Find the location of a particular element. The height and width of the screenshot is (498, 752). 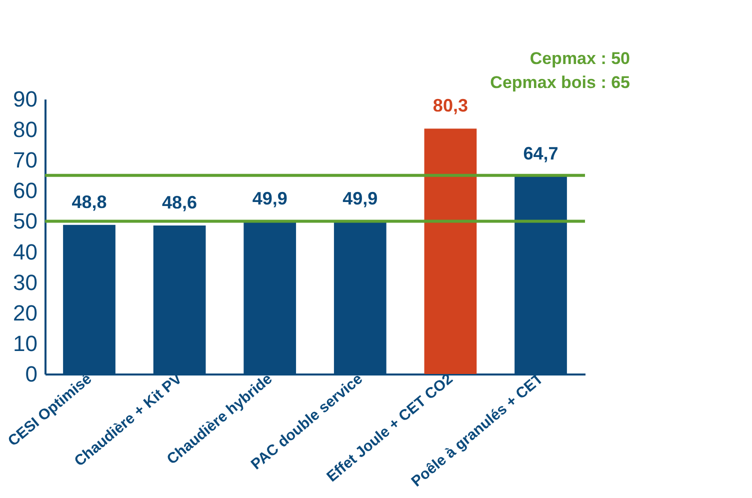

ref-line-label: Cepmax bois : 65 is located at coordinates (560, 82).